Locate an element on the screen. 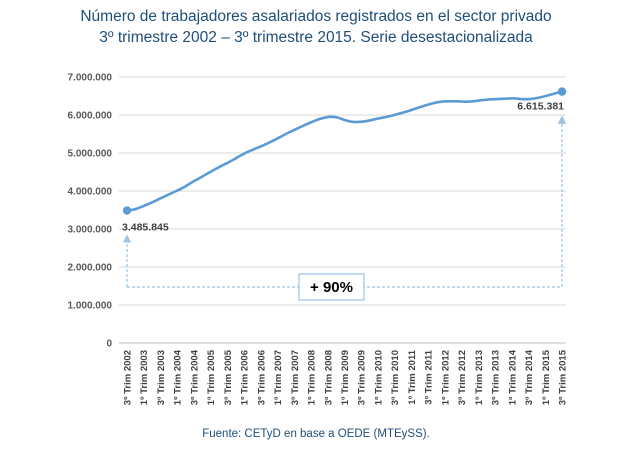 This screenshot has height=459, width=632. x-tick-label: 3º Trim 2003 is located at coordinates (161, 377).